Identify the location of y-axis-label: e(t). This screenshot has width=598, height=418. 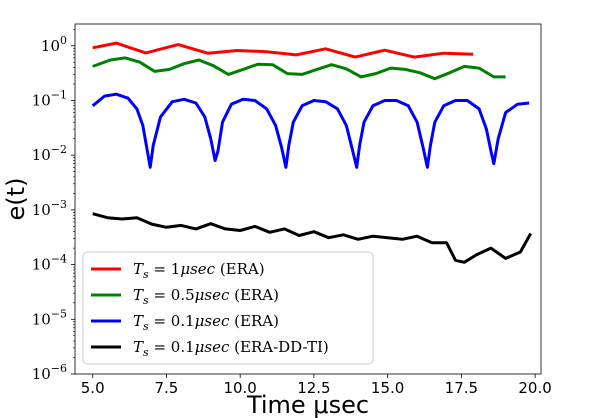
(16, 199).